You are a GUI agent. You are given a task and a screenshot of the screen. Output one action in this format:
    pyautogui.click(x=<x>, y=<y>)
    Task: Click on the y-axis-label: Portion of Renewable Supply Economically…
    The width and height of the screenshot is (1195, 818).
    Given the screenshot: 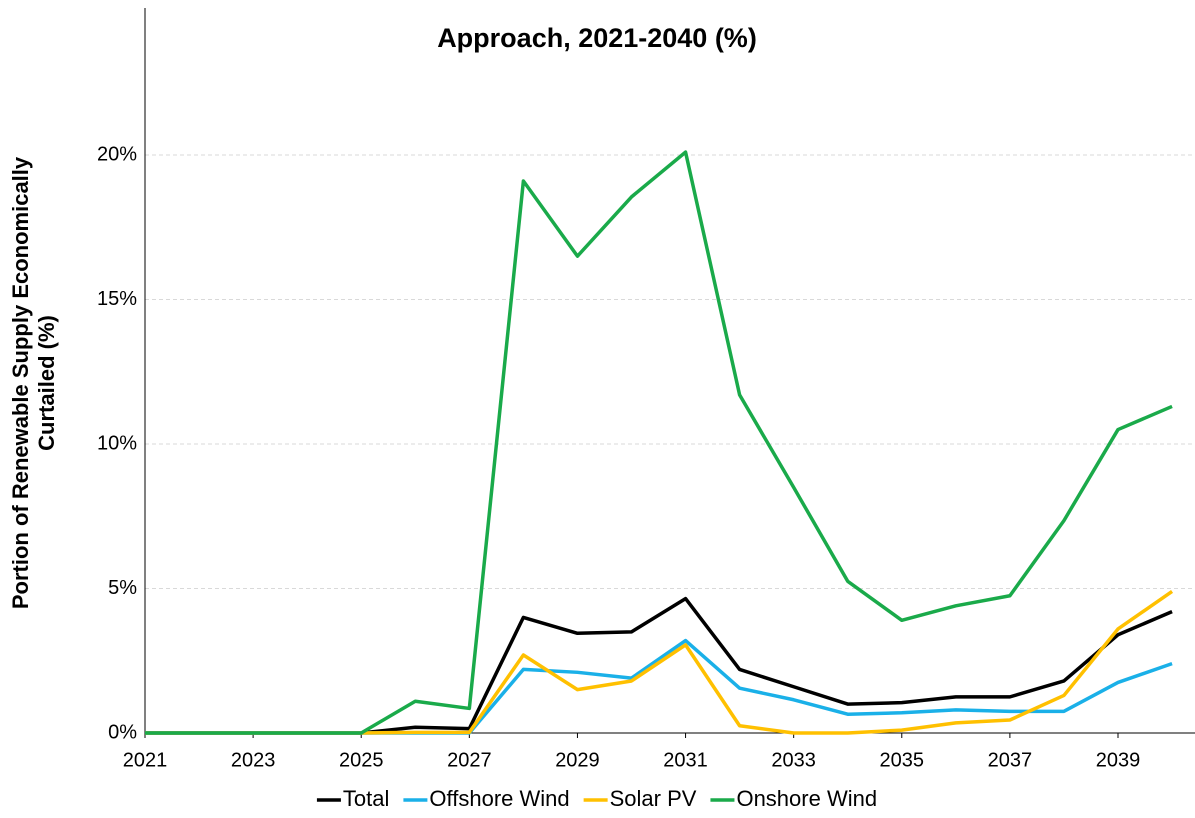 What is the action you would take?
    pyautogui.click(x=33, y=382)
    